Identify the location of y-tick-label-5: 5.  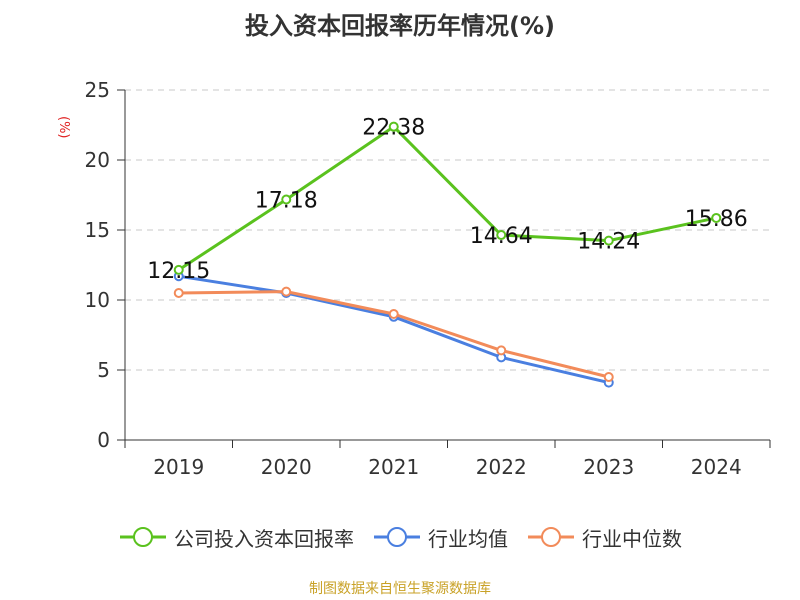
(103, 370).